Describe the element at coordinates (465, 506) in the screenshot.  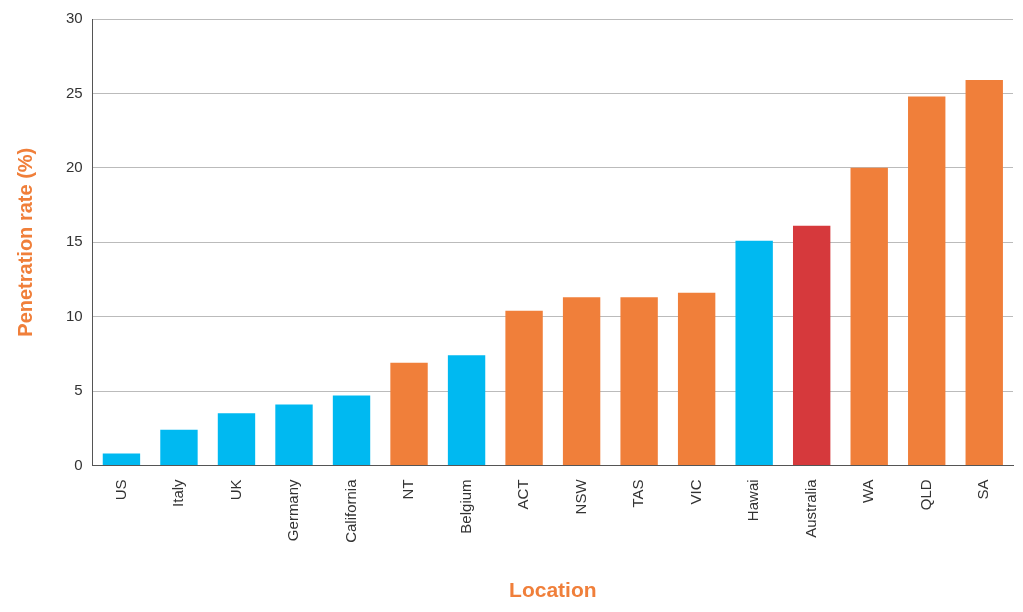
I see `x-tick-label: Belgium` at that location.